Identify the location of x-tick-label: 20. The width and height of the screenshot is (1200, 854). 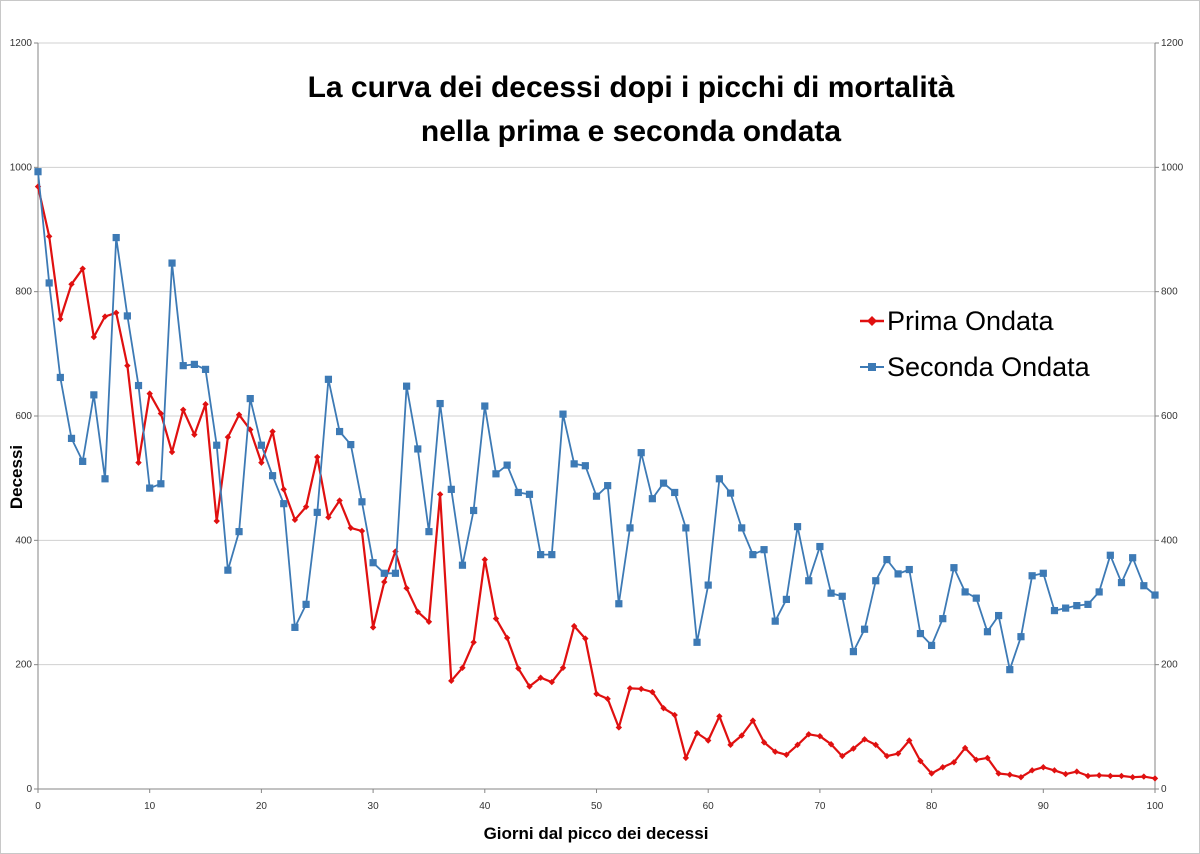
(262, 806).